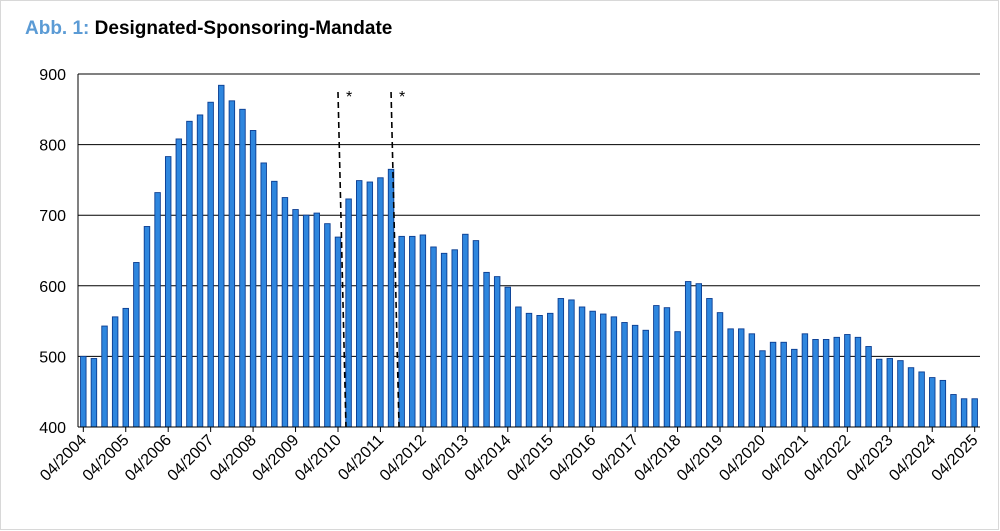 The height and width of the screenshot is (531, 1000). Describe the element at coordinates (52, 357) in the screenshot. I see `y-tick-label: 500` at that location.